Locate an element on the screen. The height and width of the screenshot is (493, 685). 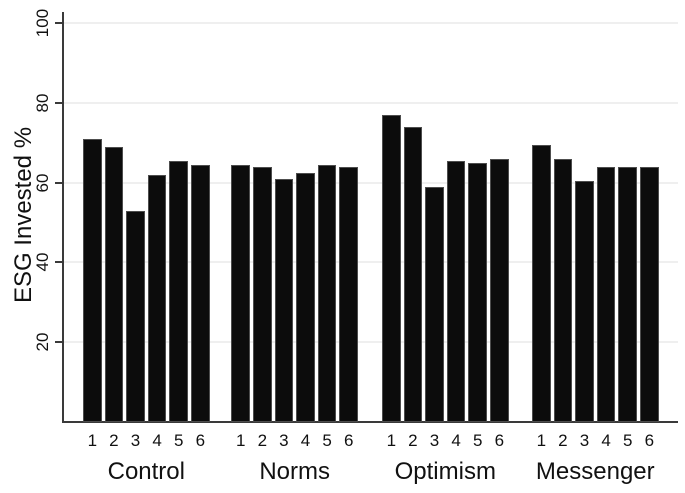
y-tick-label: 20 is located at coordinates (42, 342).